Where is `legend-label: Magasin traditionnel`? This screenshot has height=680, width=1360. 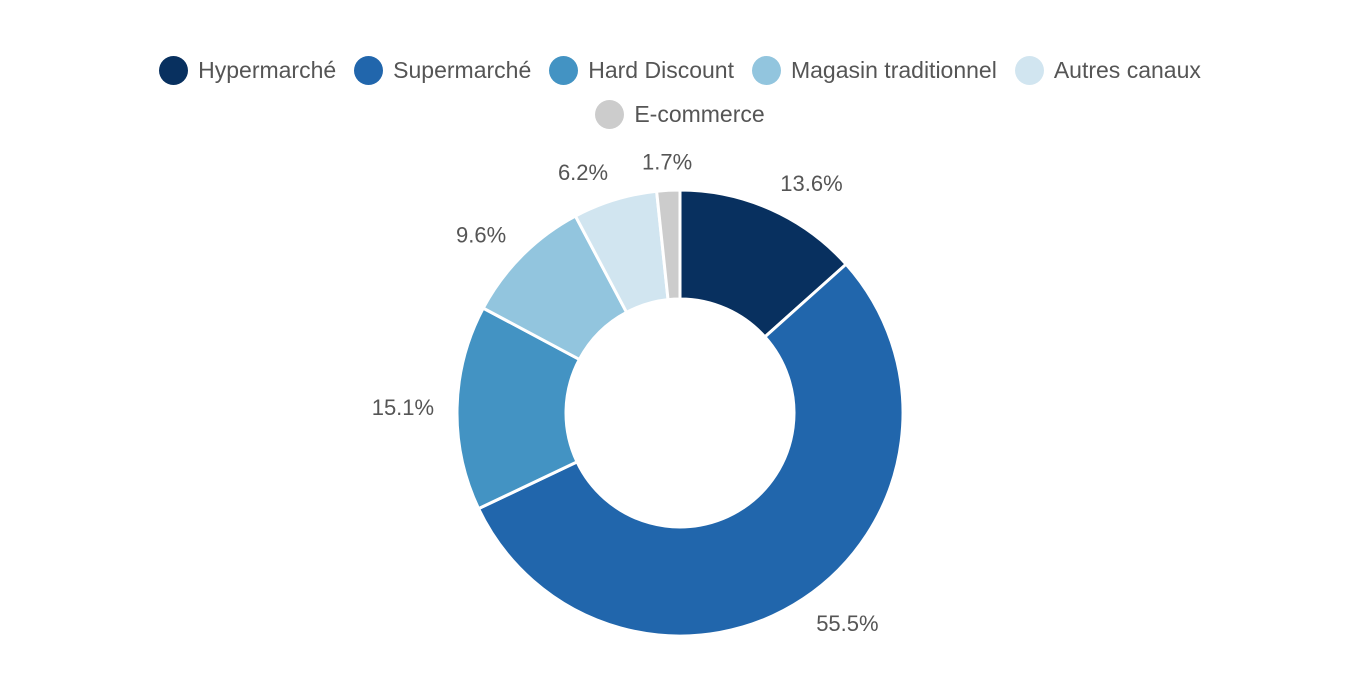
legend-label: Magasin traditionnel is located at coordinates (893, 70).